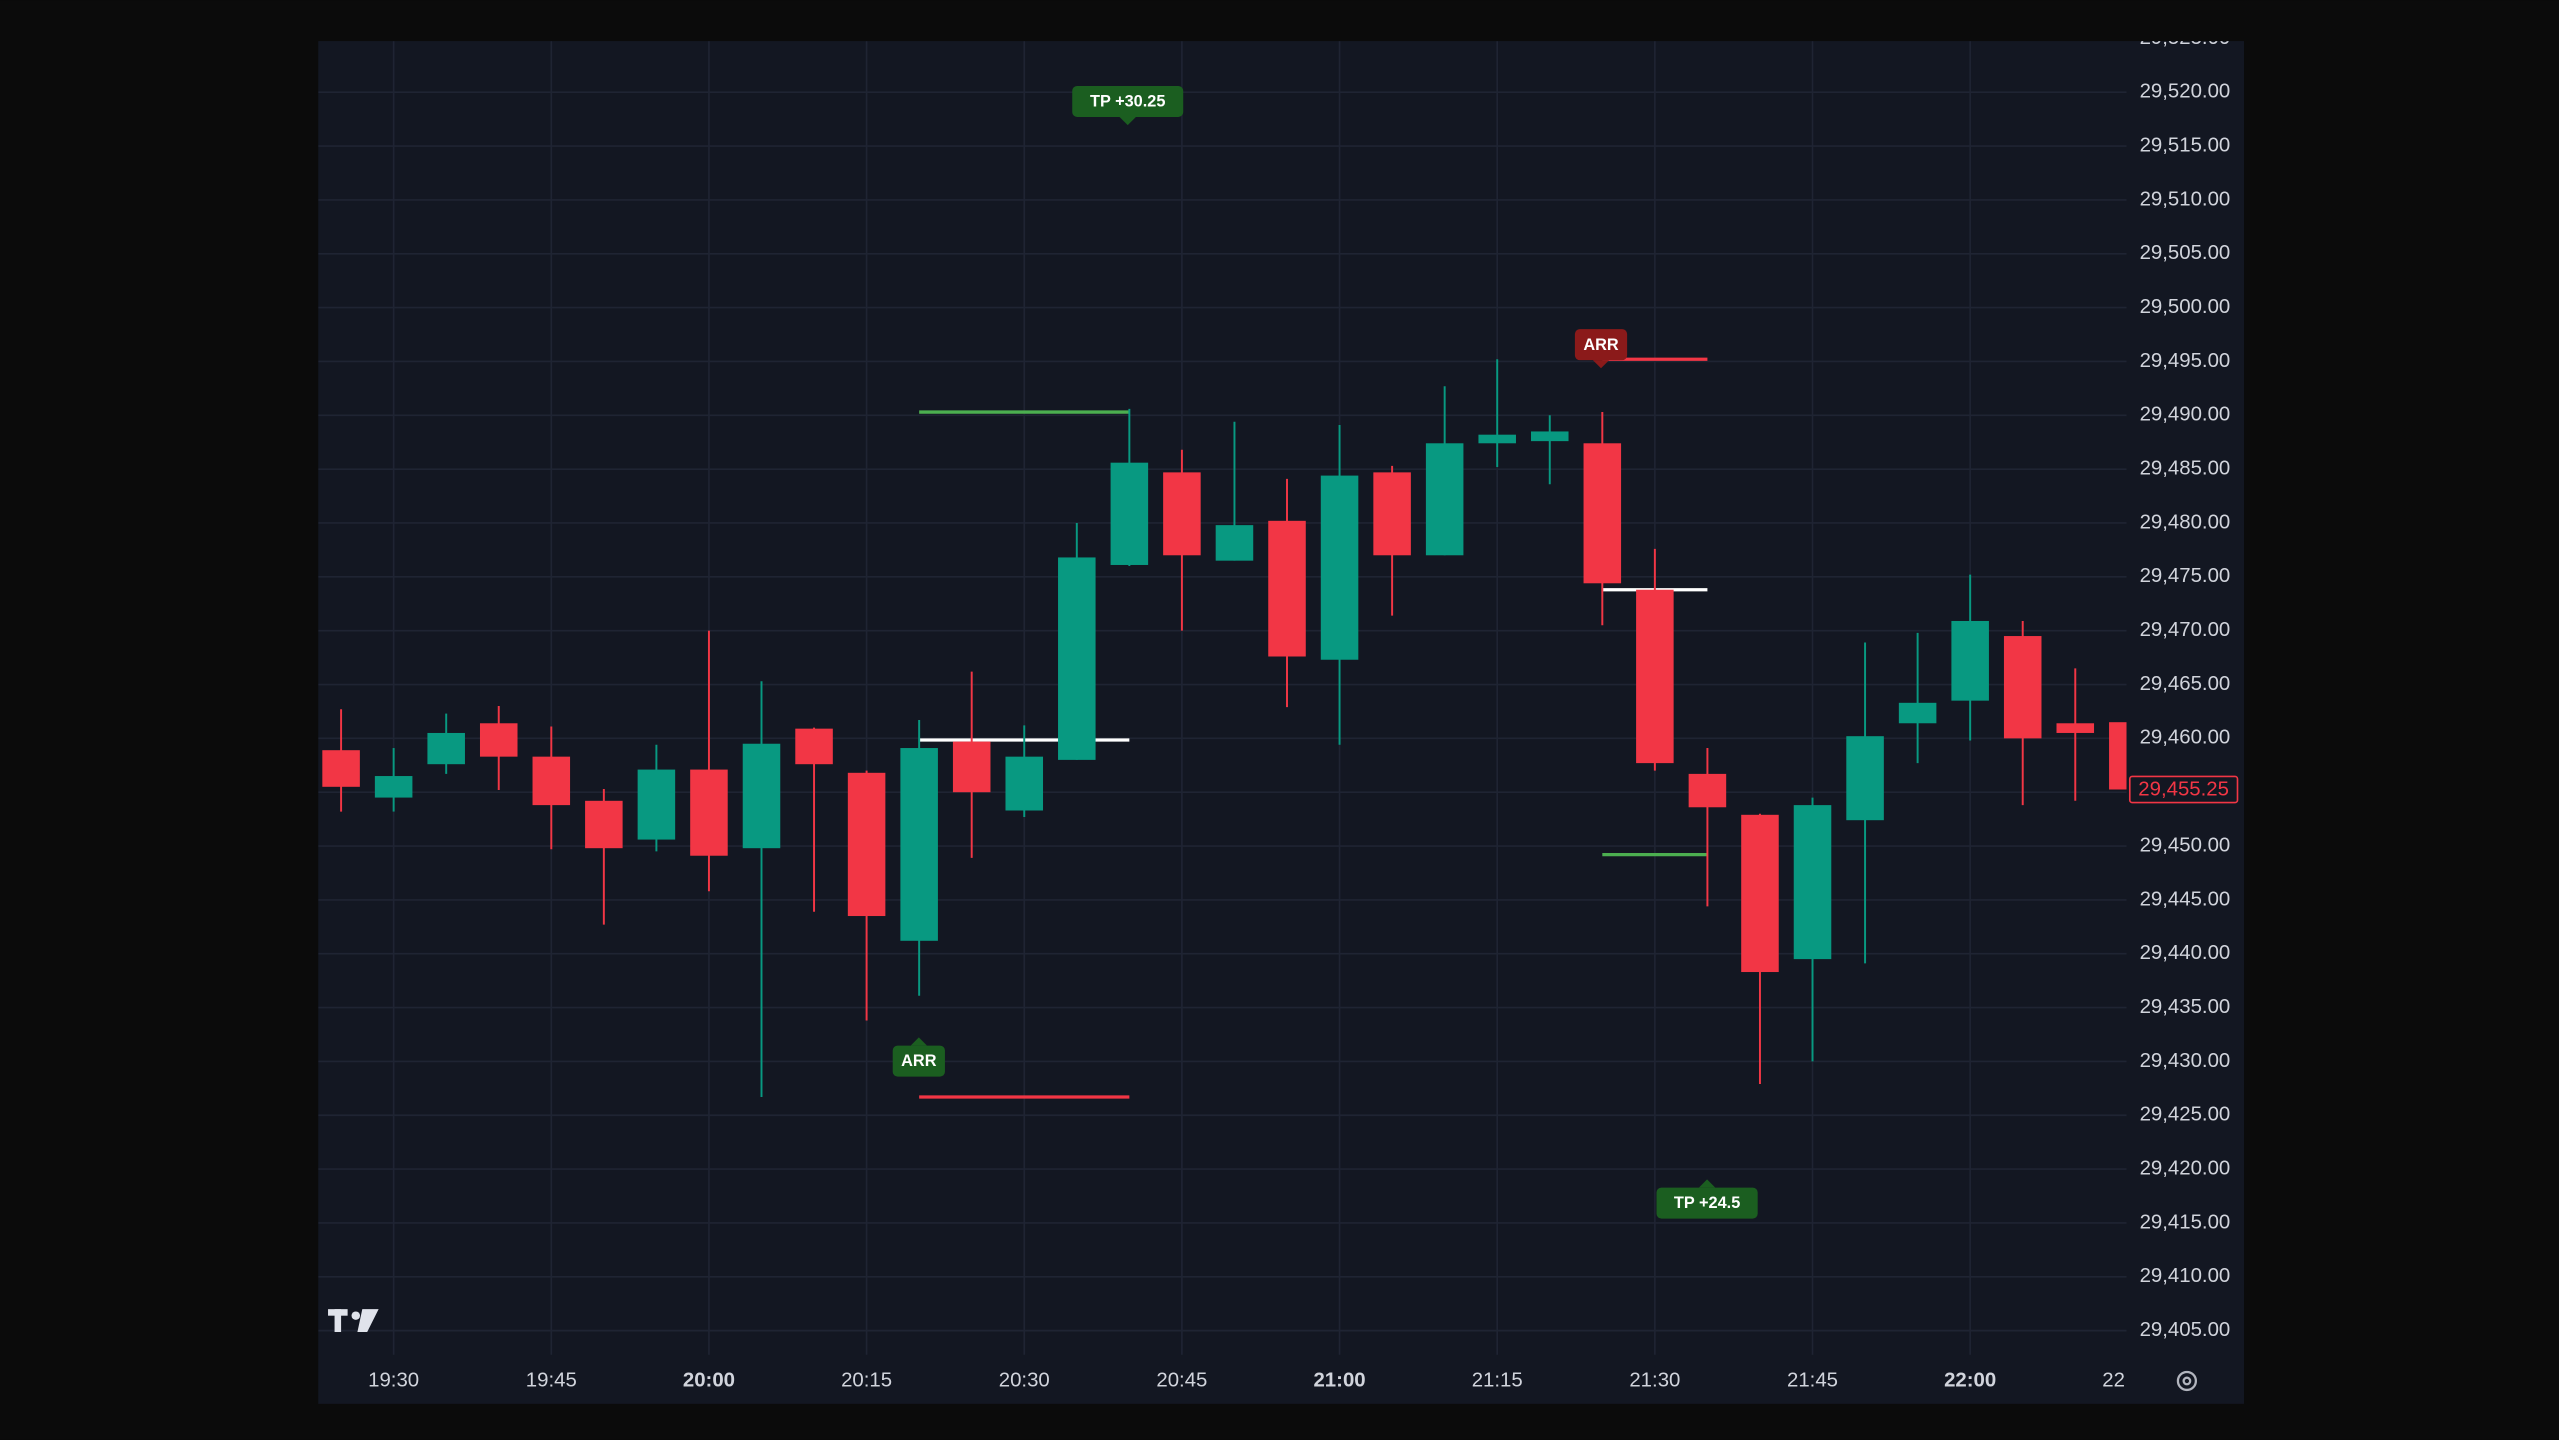 The image size is (2559, 1440). Describe the element at coordinates (2185, 307) in the screenshot. I see `y-tick-label: 29,500.00` at that location.